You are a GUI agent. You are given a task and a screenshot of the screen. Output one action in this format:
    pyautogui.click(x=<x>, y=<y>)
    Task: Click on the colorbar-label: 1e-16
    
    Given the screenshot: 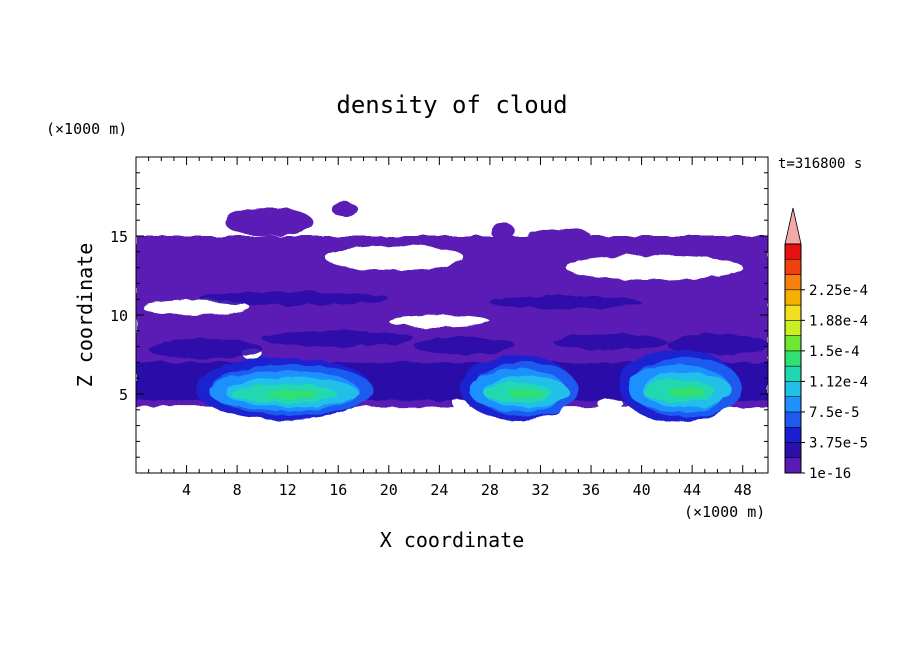 What is the action you would take?
    pyautogui.click(x=830, y=474)
    